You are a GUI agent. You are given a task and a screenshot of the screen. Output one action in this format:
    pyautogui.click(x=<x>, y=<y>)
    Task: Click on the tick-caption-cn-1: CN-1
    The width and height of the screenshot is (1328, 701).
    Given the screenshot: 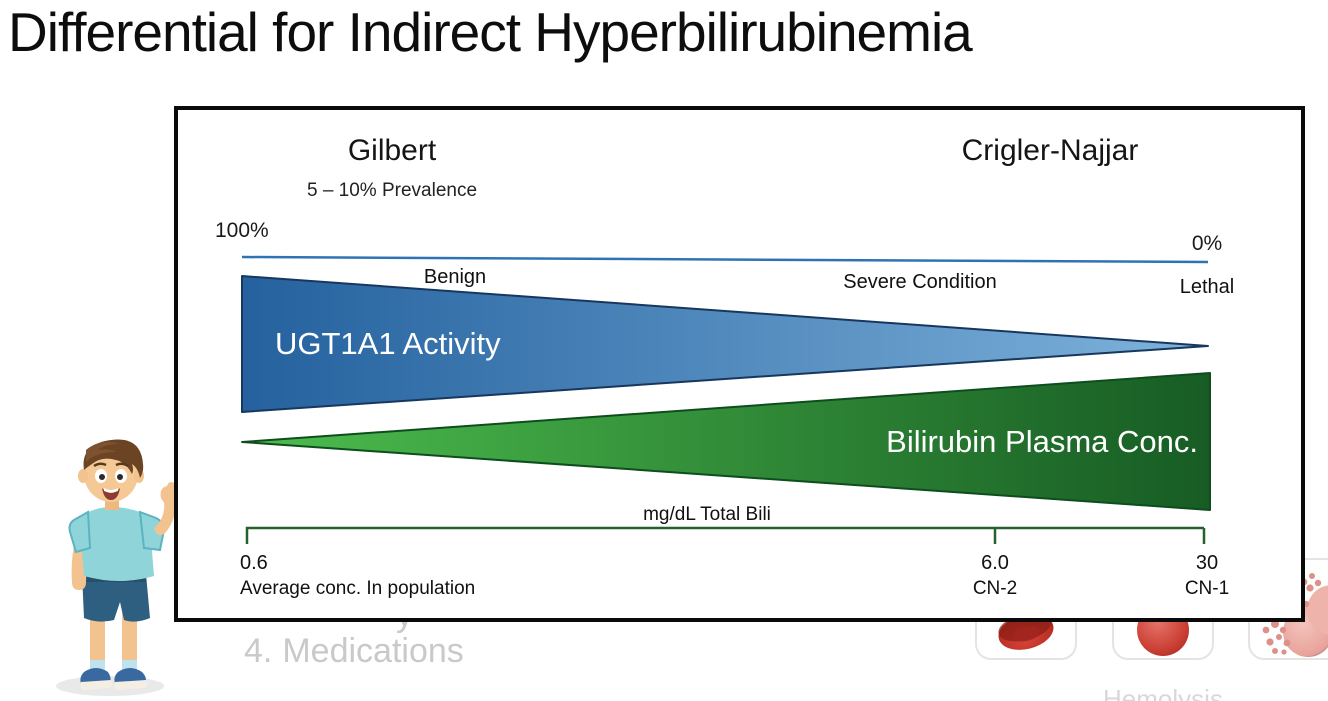 What is the action you would take?
    pyautogui.click(x=1207, y=588)
    